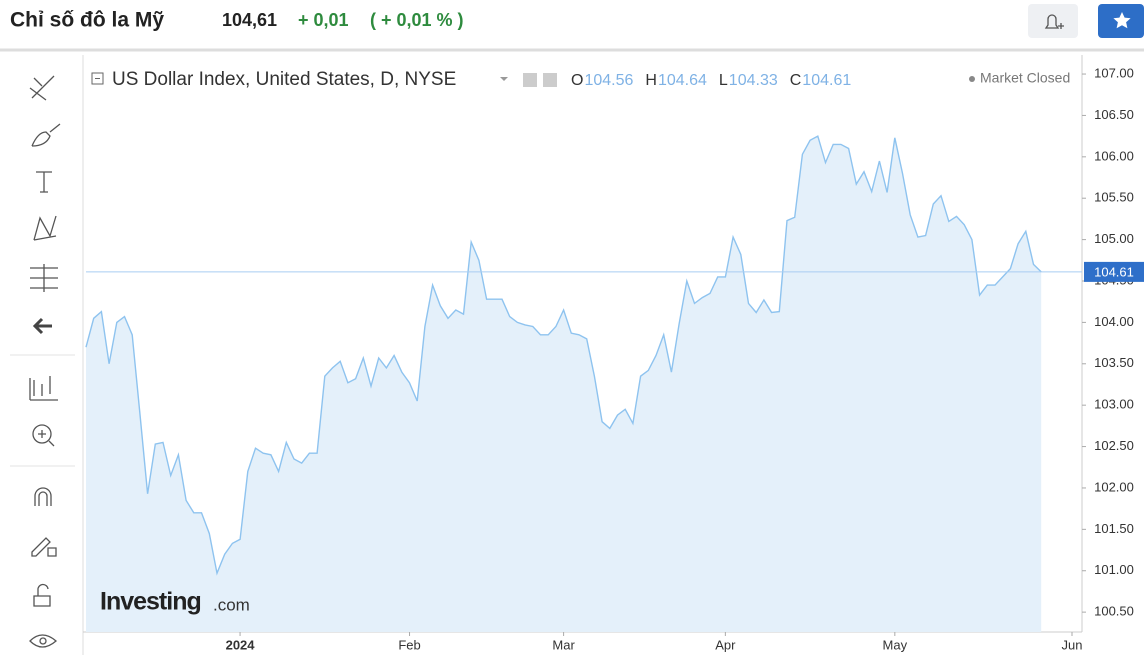  What do you see at coordinates (1114, 155) in the screenshot?
I see `y-tick-label: 106.00` at bounding box center [1114, 155].